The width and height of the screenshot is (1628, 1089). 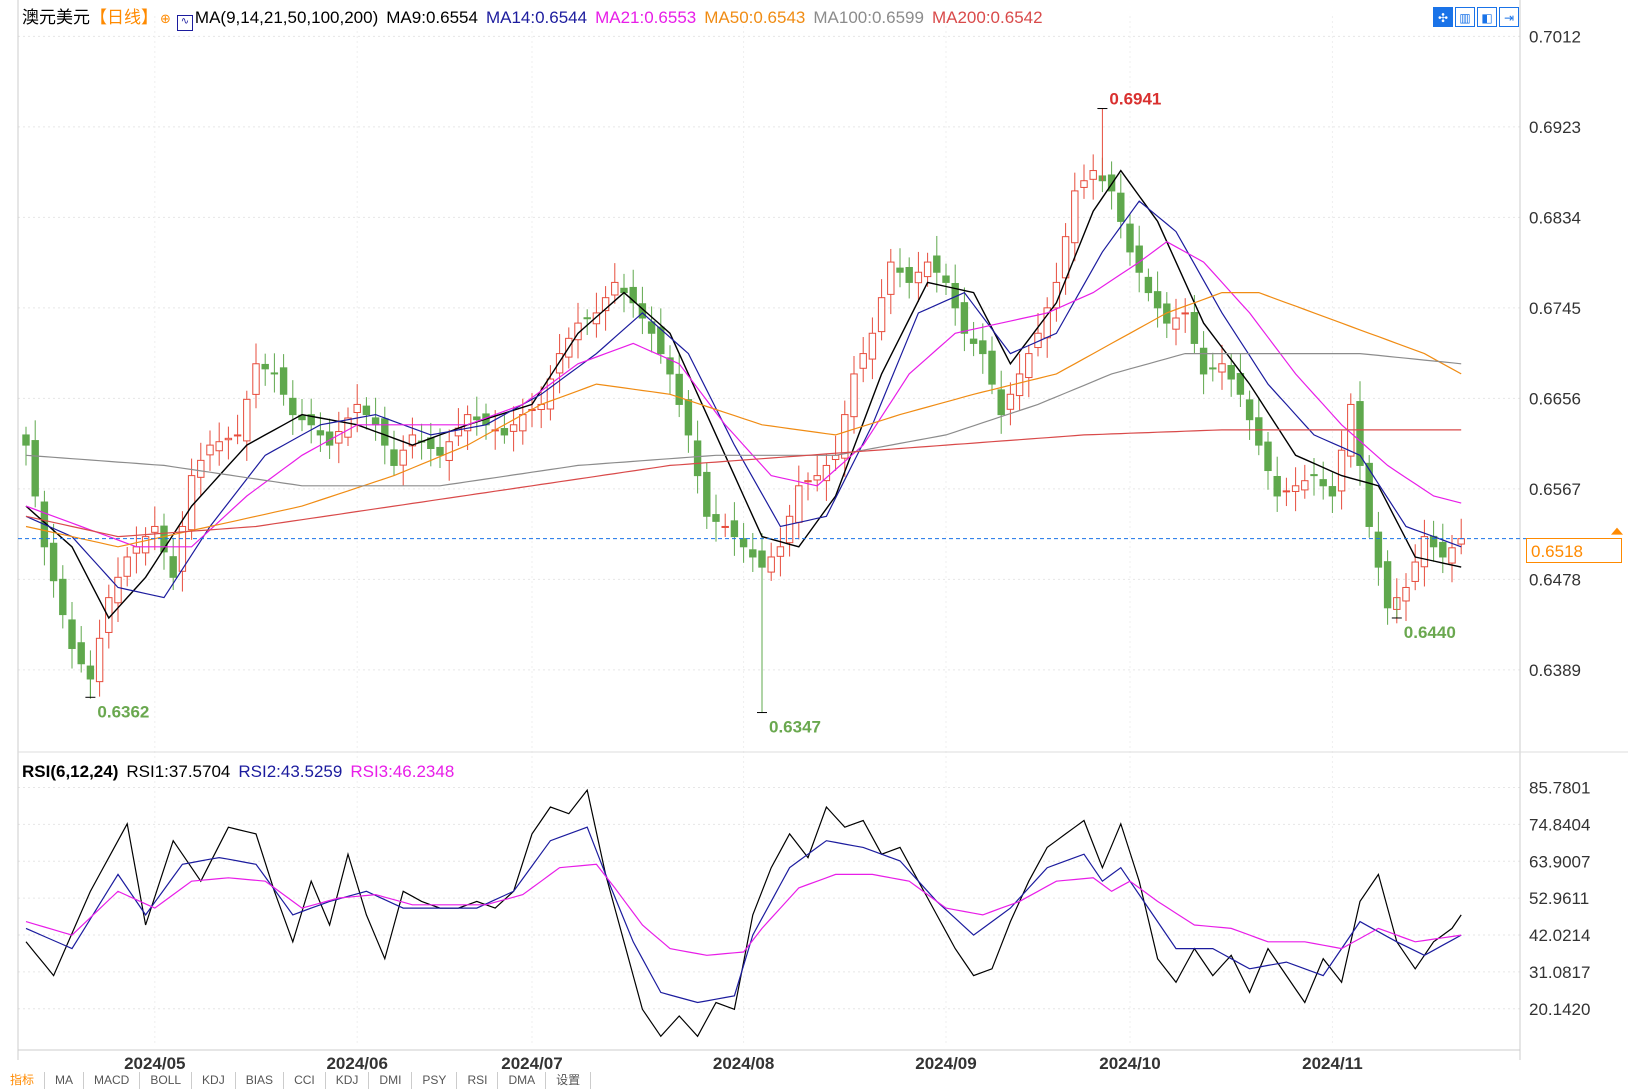 What do you see at coordinates (755, 17) in the screenshot?
I see `legend-ma50: MA50:0.6543` at bounding box center [755, 17].